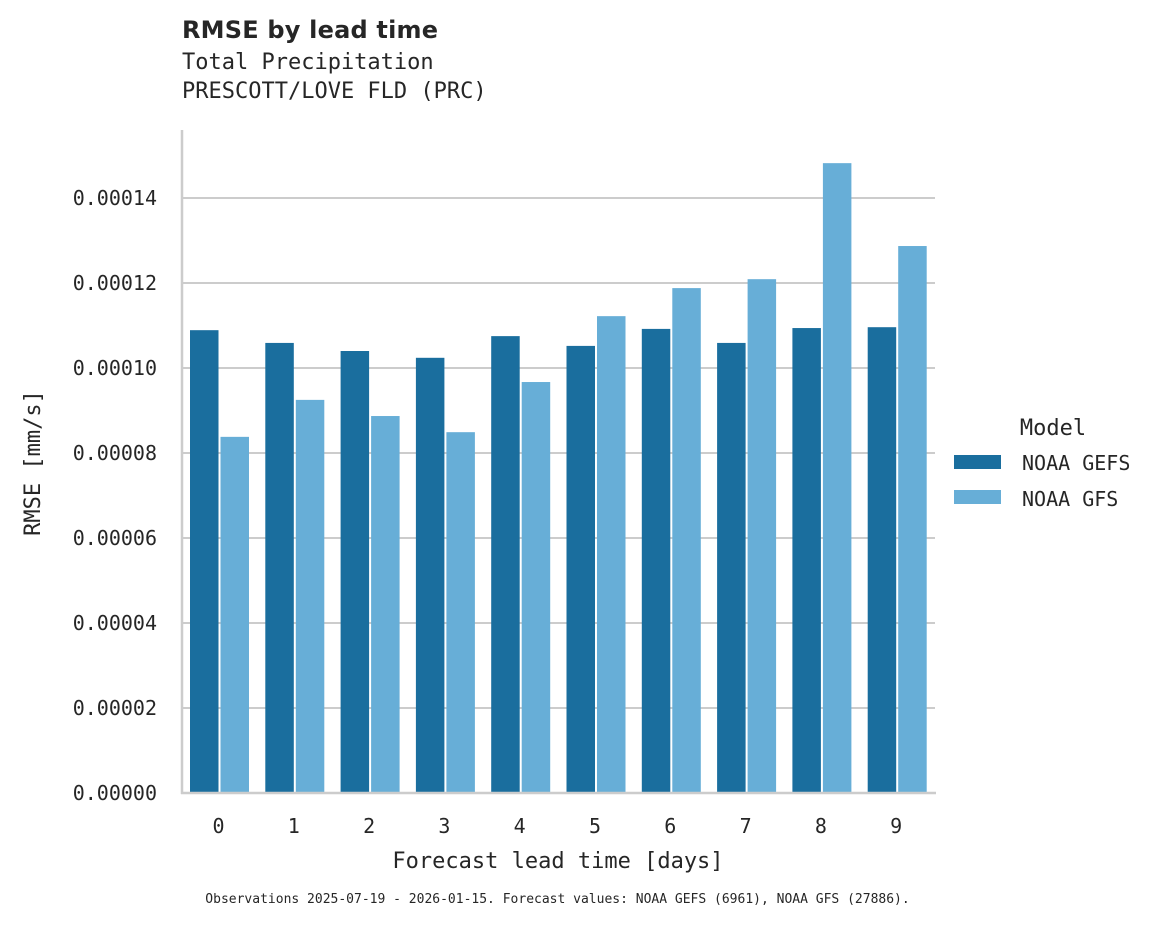 The height and width of the screenshot is (928, 1175). What do you see at coordinates (294, 826) in the screenshot?
I see `x-tick-label: 1` at bounding box center [294, 826].